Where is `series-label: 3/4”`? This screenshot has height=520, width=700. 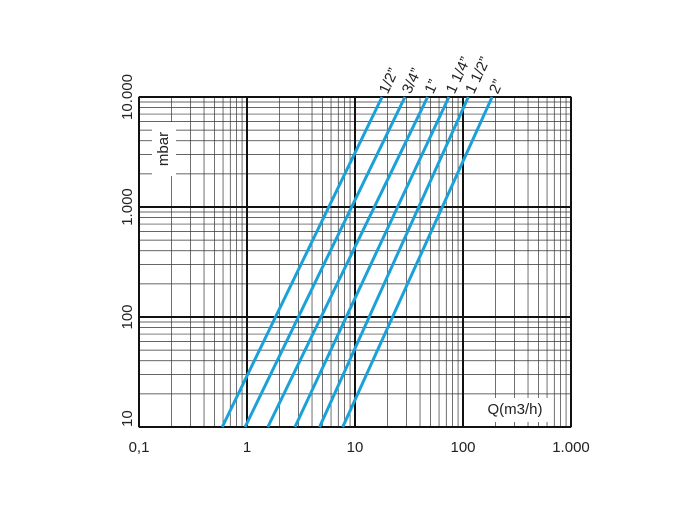 series-label: 3/4” is located at coordinates (412, 81).